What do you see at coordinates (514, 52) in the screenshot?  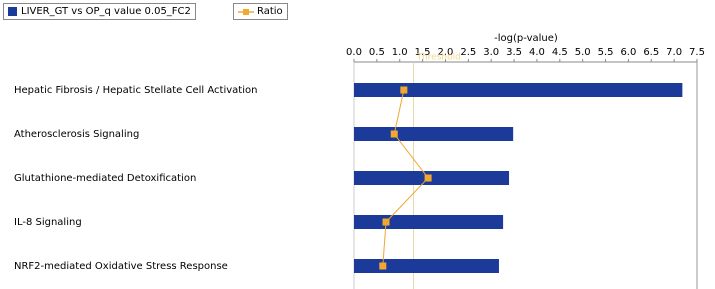 I see `x-tick-label: 3.5` at bounding box center [514, 52].